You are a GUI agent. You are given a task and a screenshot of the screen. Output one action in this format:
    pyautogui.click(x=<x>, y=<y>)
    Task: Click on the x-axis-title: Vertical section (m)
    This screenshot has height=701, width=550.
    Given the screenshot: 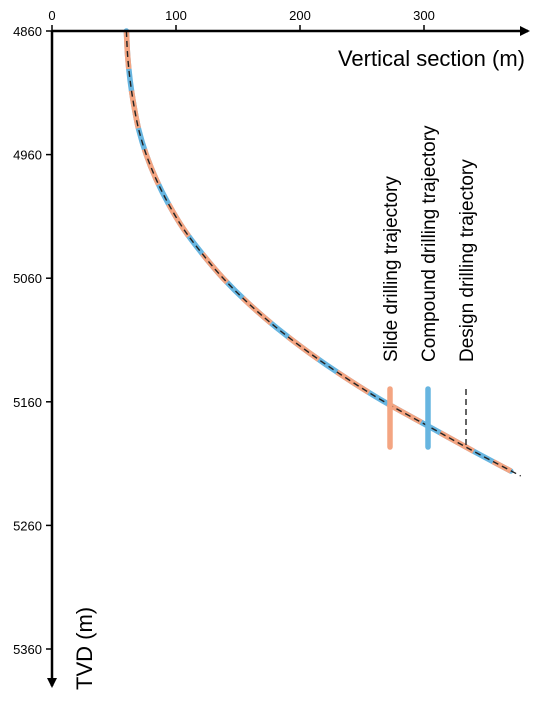 What is the action you would take?
    pyautogui.click(x=431, y=58)
    